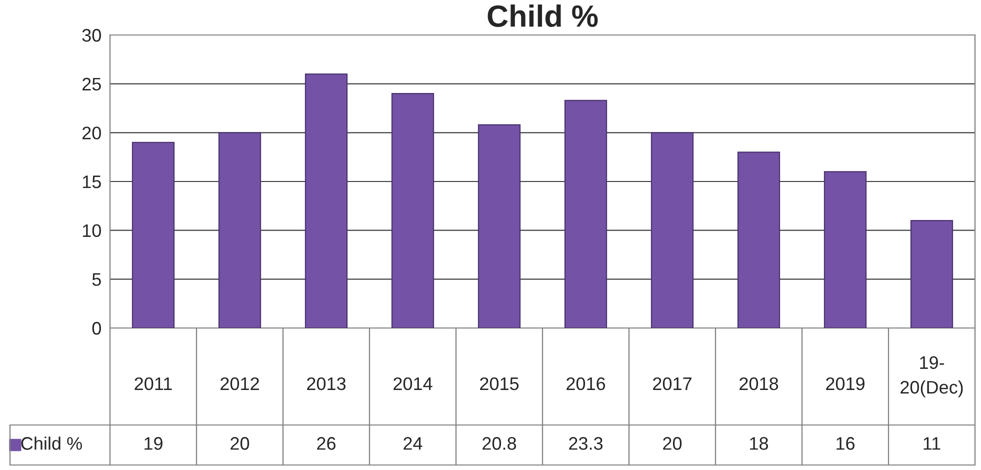 This screenshot has height=470, width=981. Describe the element at coordinates (91, 182) in the screenshot. I see `y-tick-label: 15` at that location.